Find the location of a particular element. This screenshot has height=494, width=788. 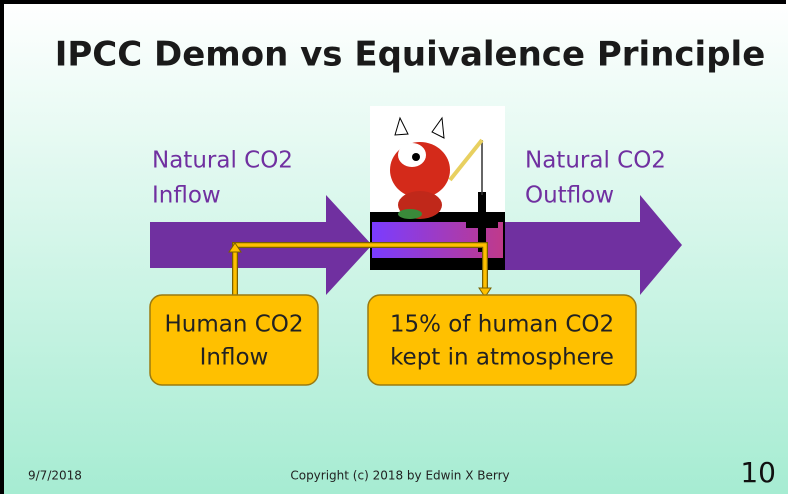

kept-box-text: 15% of human CO2 is located at coordinates (502, 325).